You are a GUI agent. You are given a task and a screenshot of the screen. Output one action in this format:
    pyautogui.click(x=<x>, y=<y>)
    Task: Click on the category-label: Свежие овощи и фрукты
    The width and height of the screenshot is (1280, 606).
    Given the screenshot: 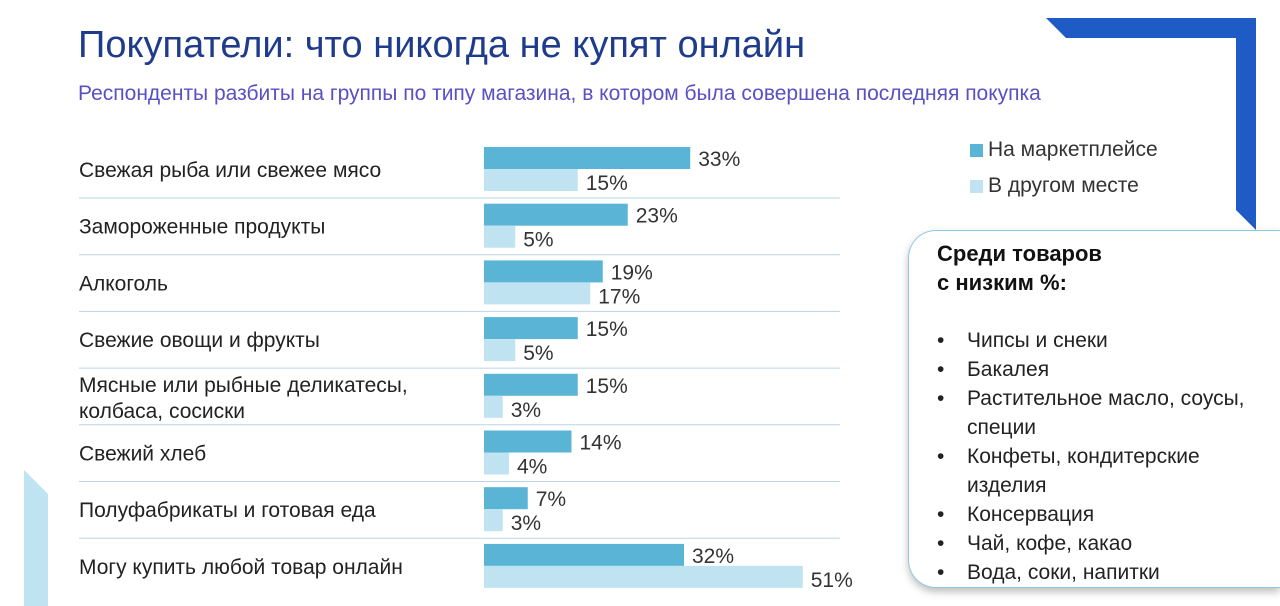 What is the action you would take?
    pyautogui.click(x=199, y=340)
    